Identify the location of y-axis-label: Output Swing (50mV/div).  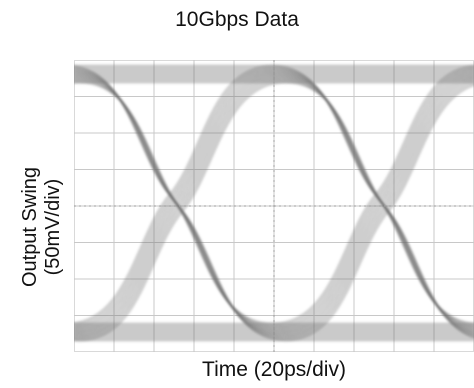
(42, 227).